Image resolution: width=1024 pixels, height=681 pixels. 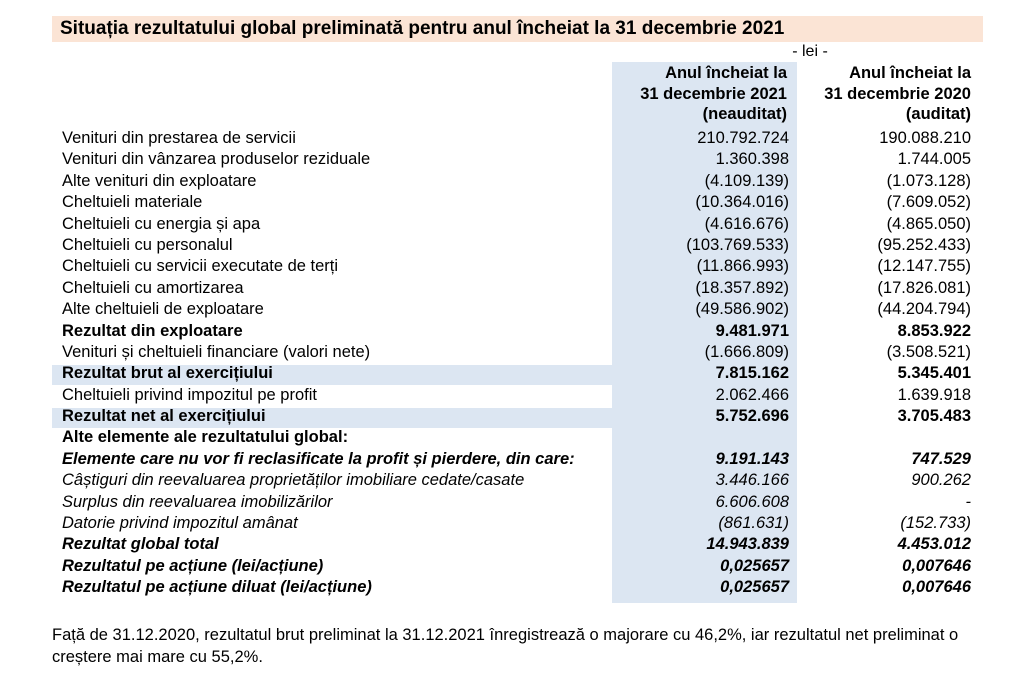 I want to click on value-2021: 9.481.971, so click(x=752, y=330).